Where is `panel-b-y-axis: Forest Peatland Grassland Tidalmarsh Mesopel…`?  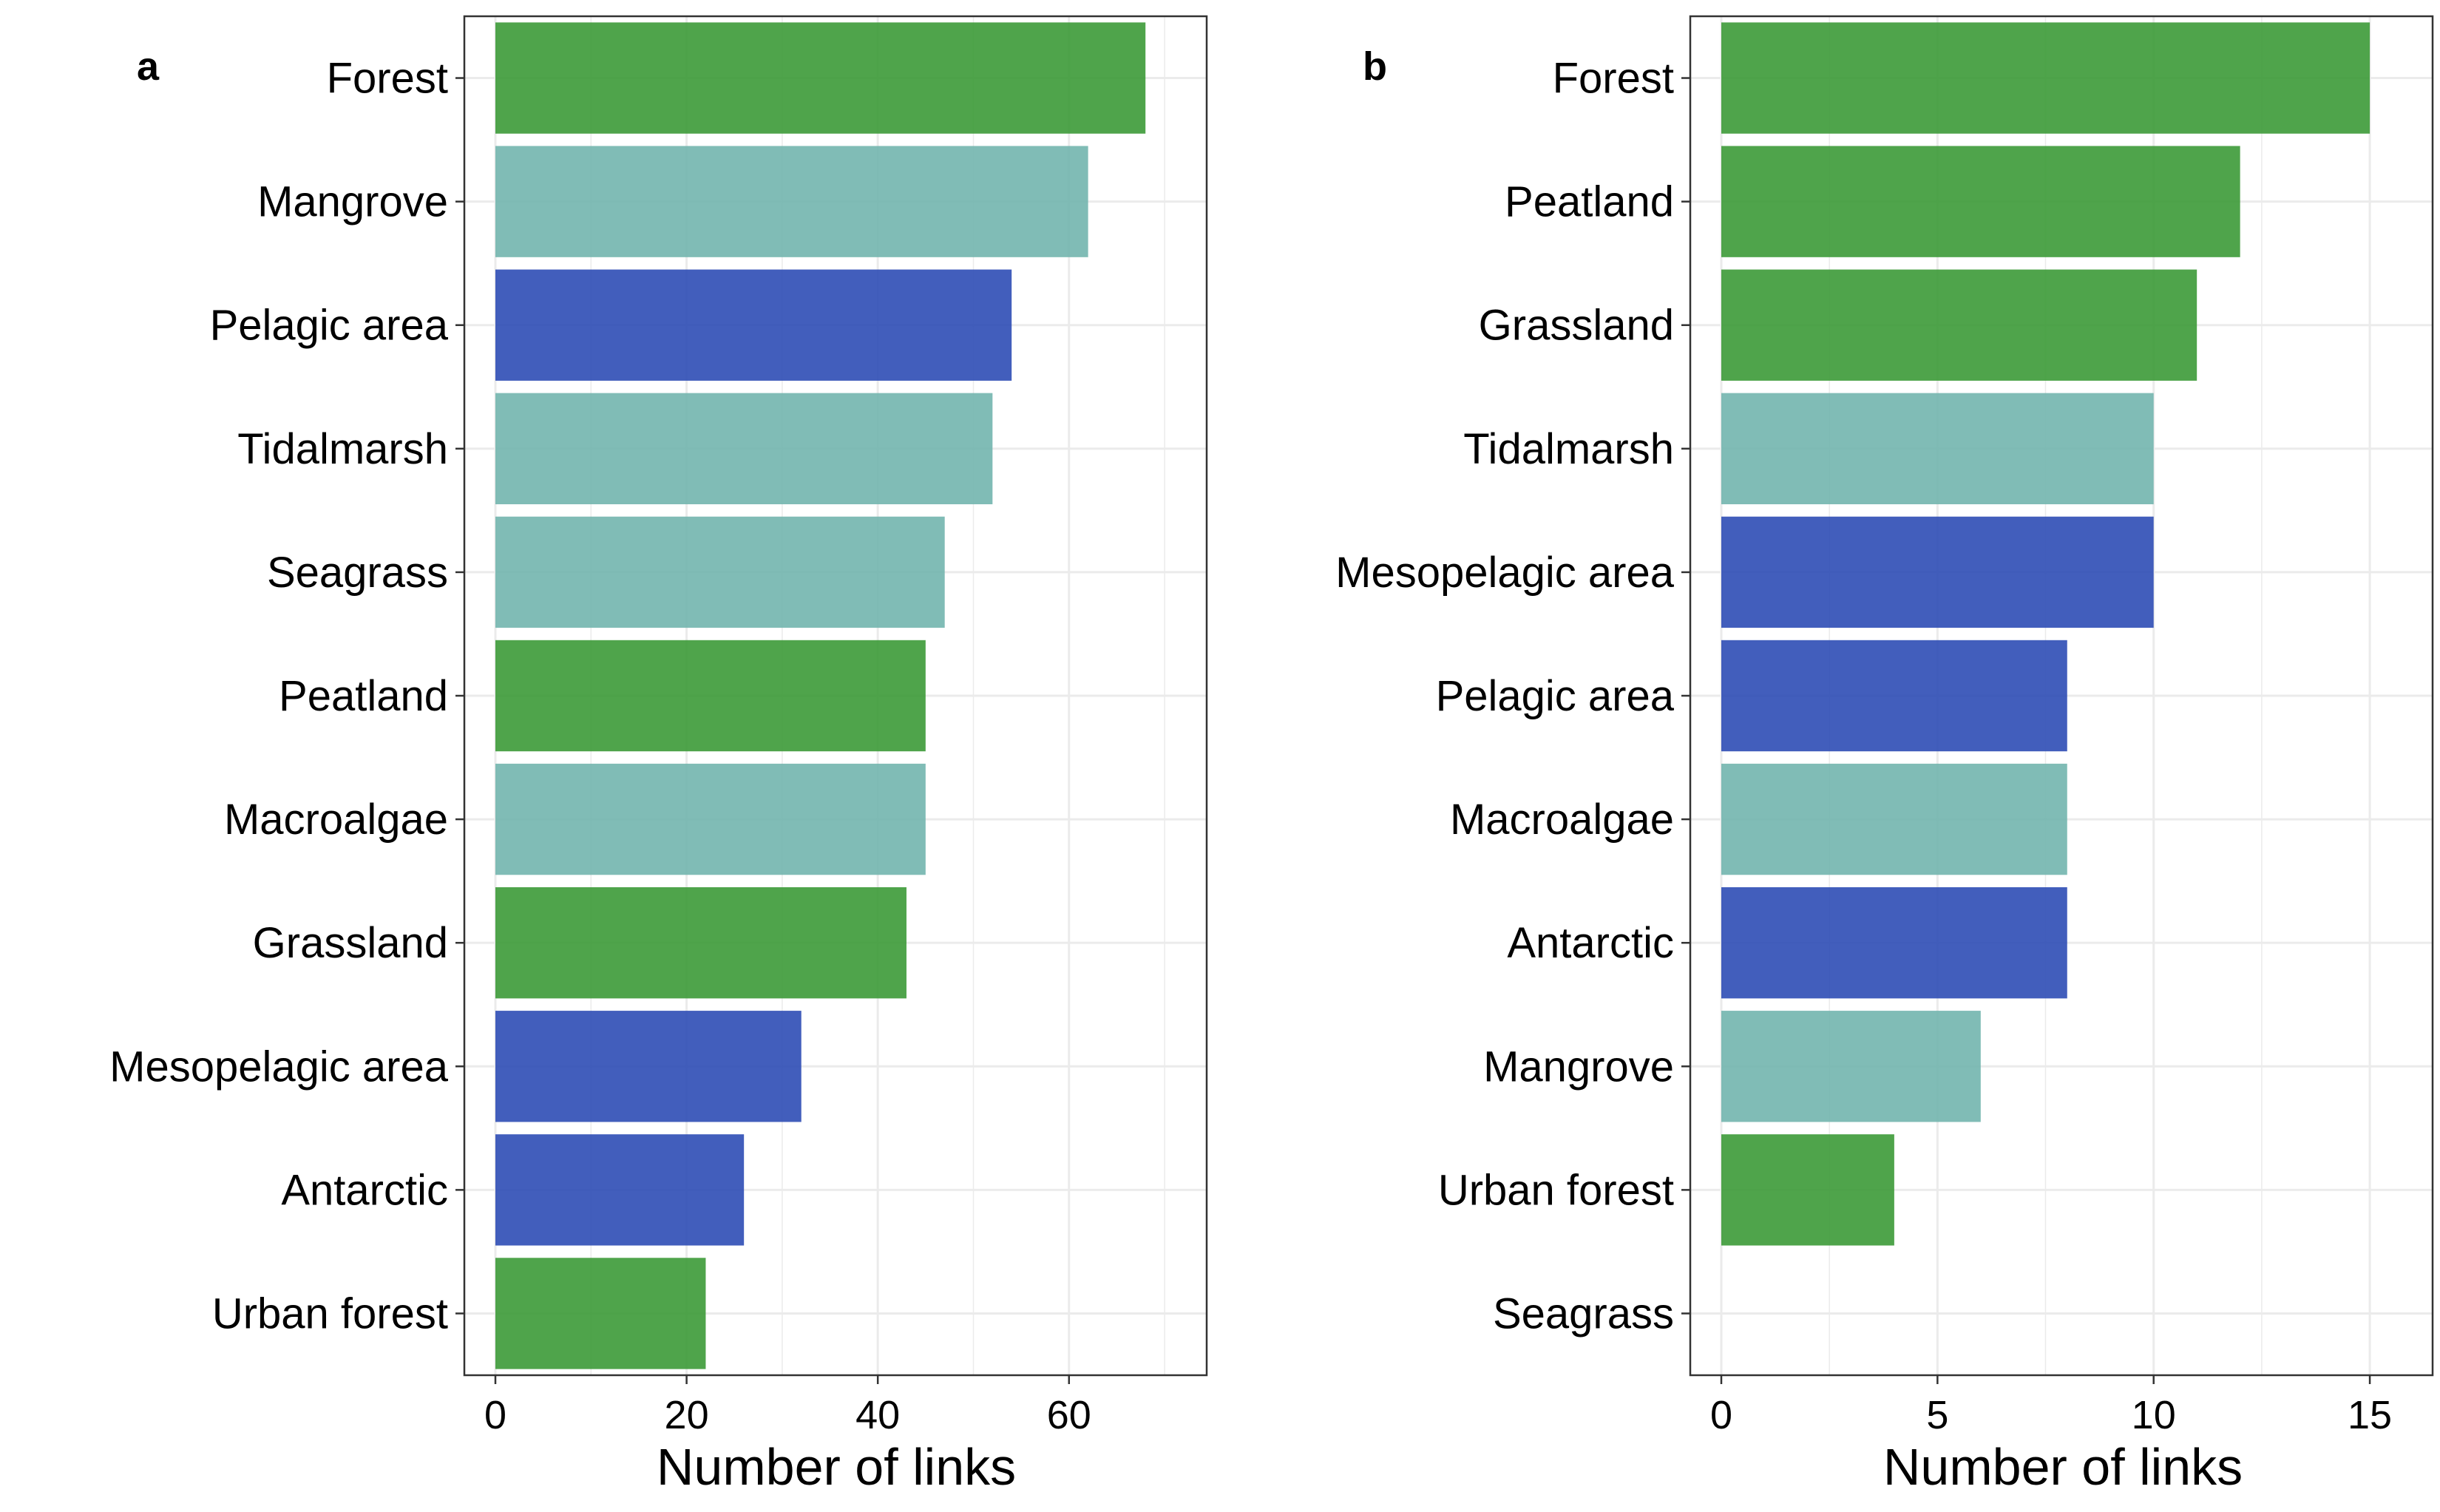 panel-b-y-axis: Forest Peatland Grassland Tidalmarsh Mesopel… is located at coordinates (1512, 696).